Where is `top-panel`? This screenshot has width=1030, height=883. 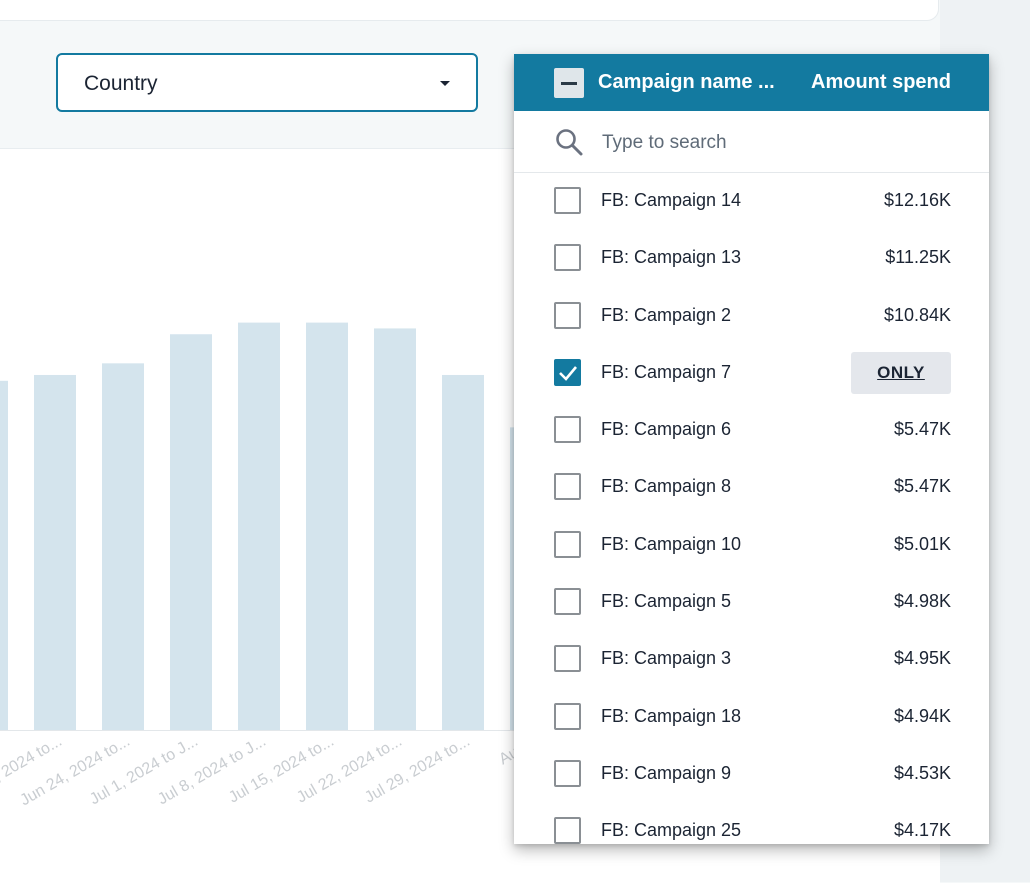
top-panel is located at coordinates (469, 10).